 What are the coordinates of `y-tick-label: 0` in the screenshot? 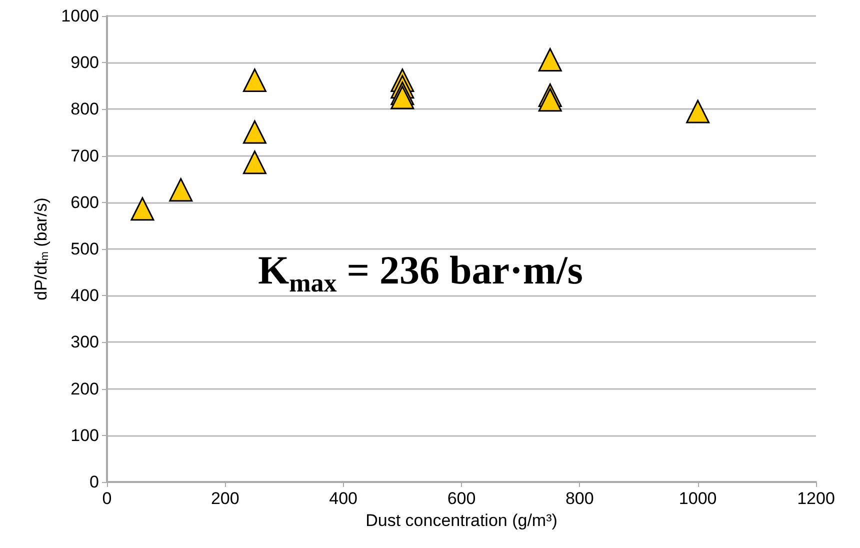 It's located at (94, 482).